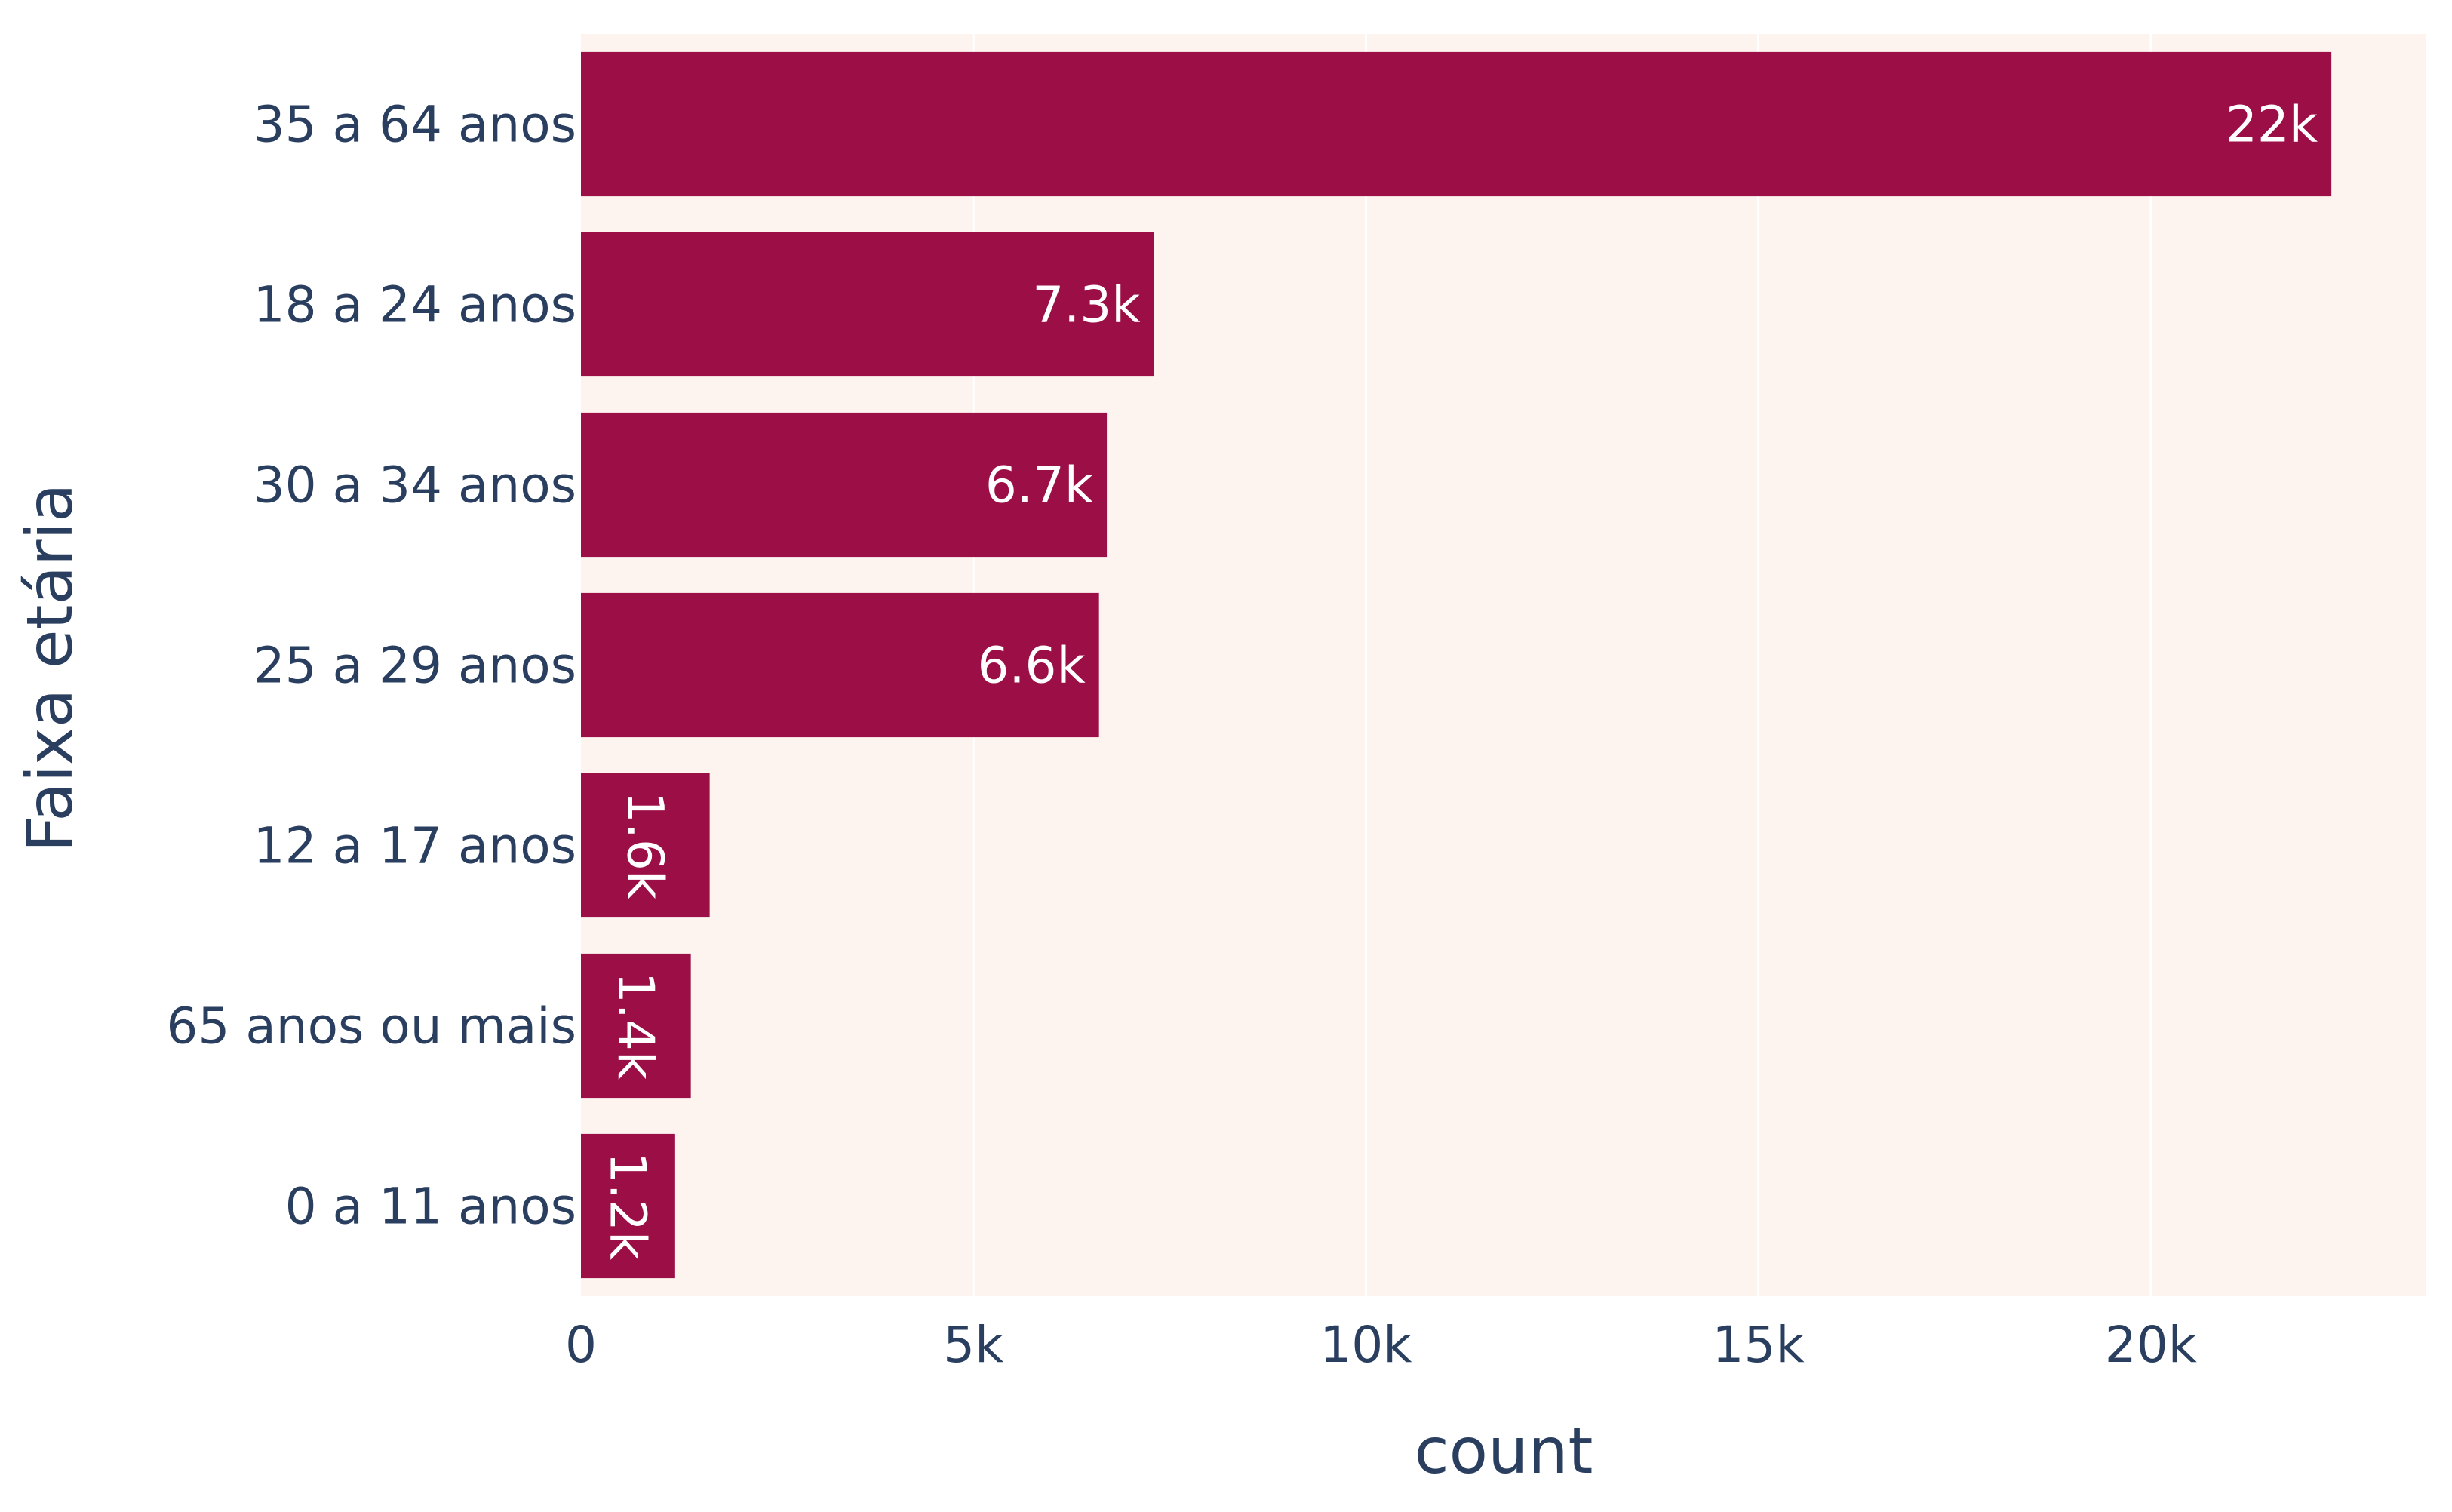 The height and width of the screenshot is (1512, 2452). What do you see at coordinates (1039, 485) in the screenshot?
I see `bar-value-label: 6.7k` at bounding box center [1039, 485].